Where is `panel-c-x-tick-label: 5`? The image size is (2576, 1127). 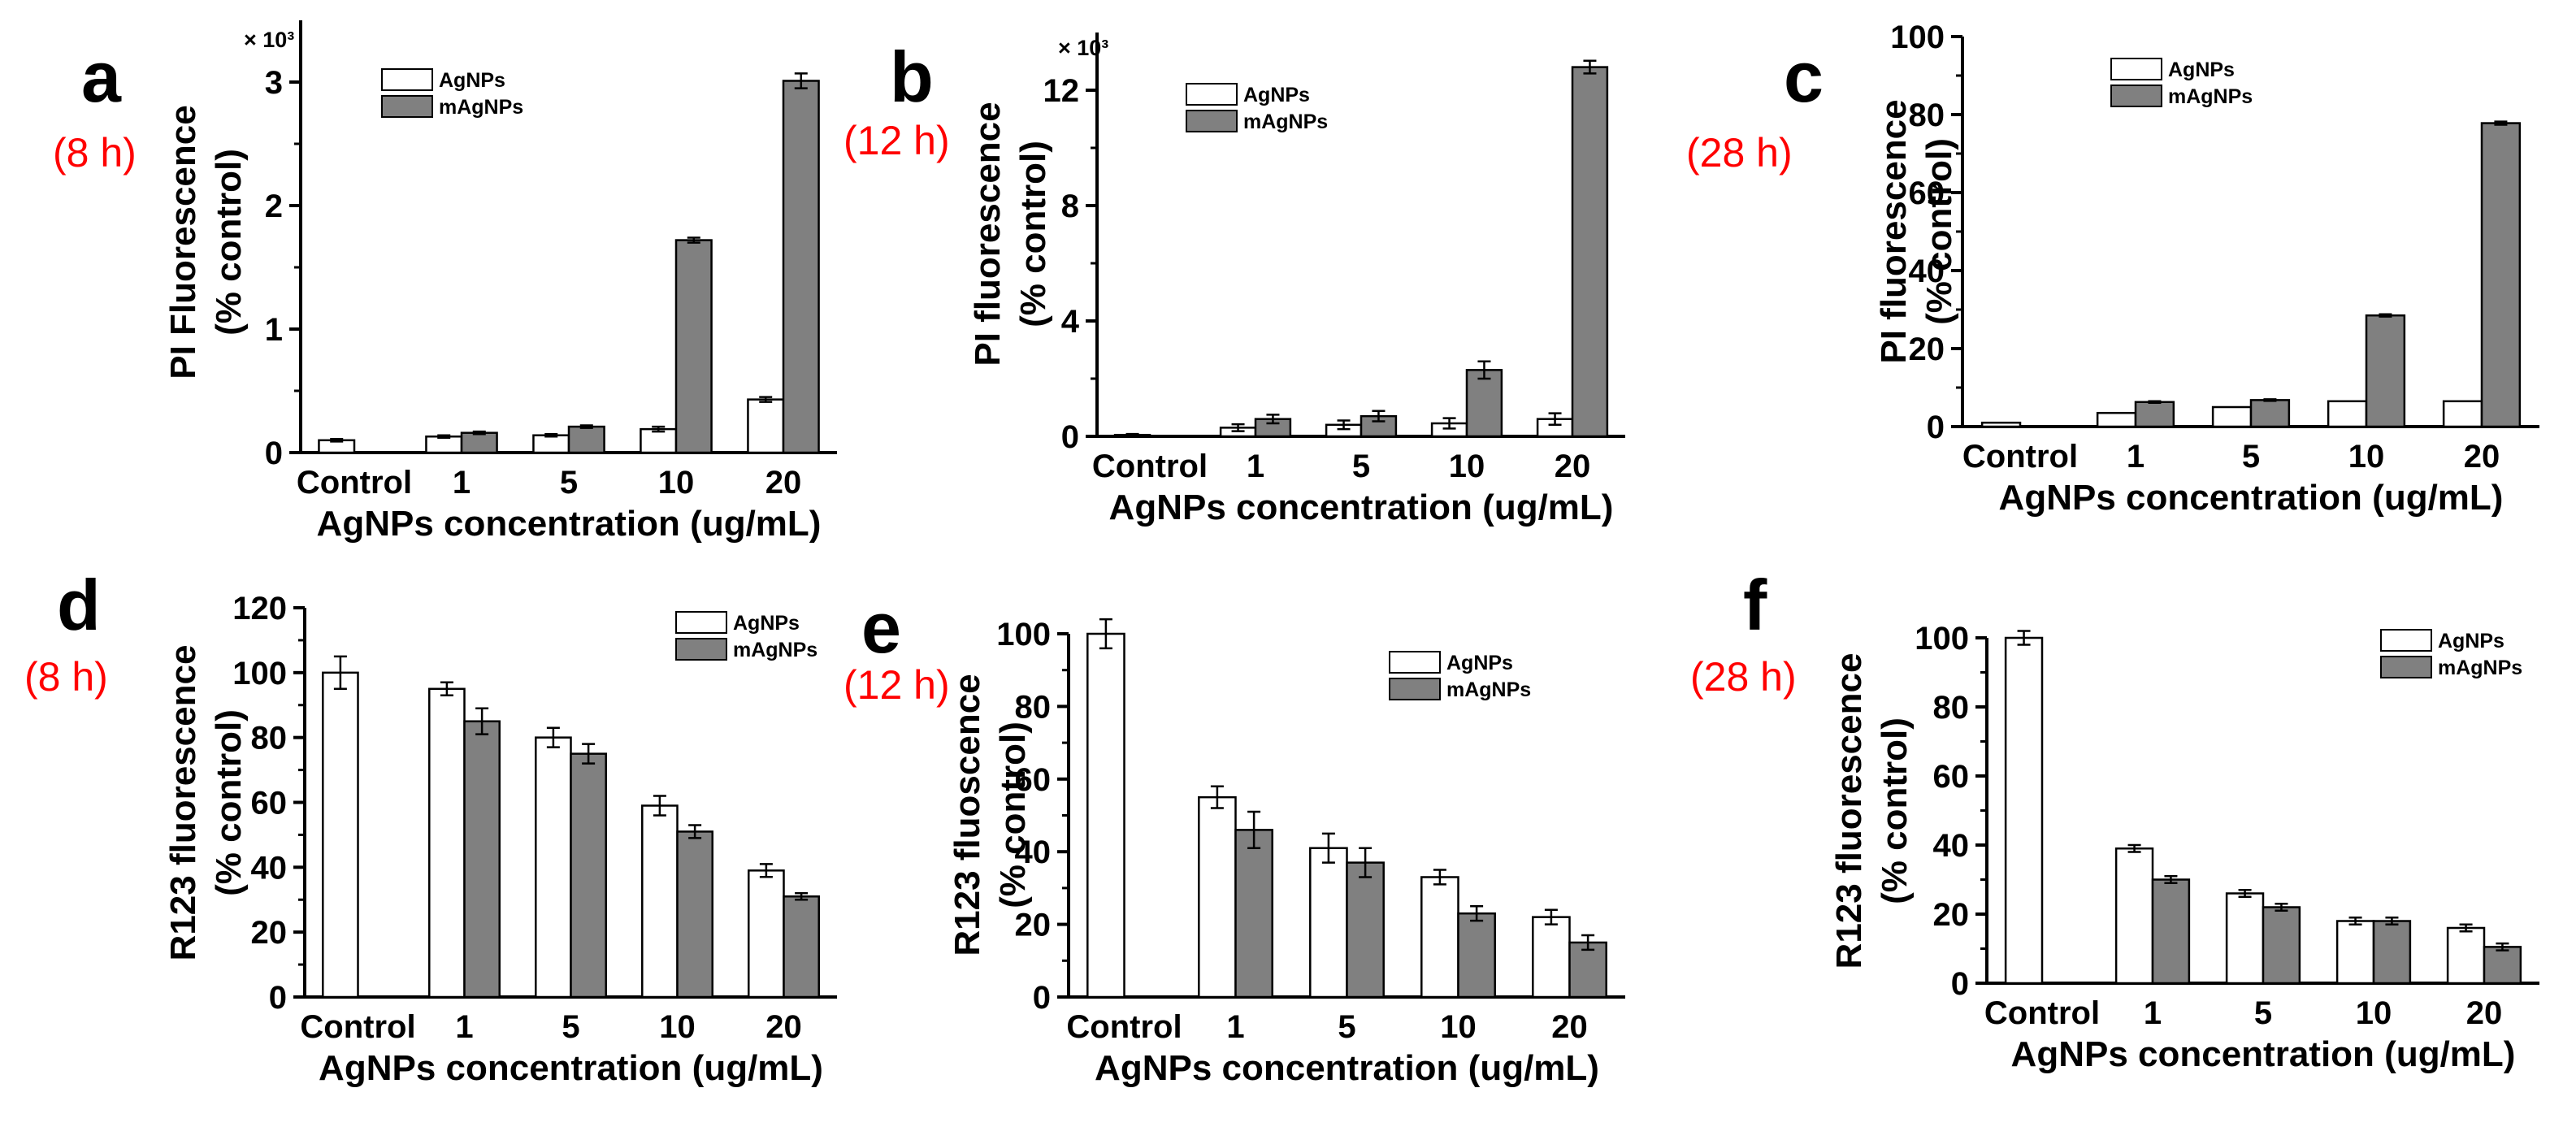
panel-c-x-tick-label: 5 is located at coordinates (2251, 457).